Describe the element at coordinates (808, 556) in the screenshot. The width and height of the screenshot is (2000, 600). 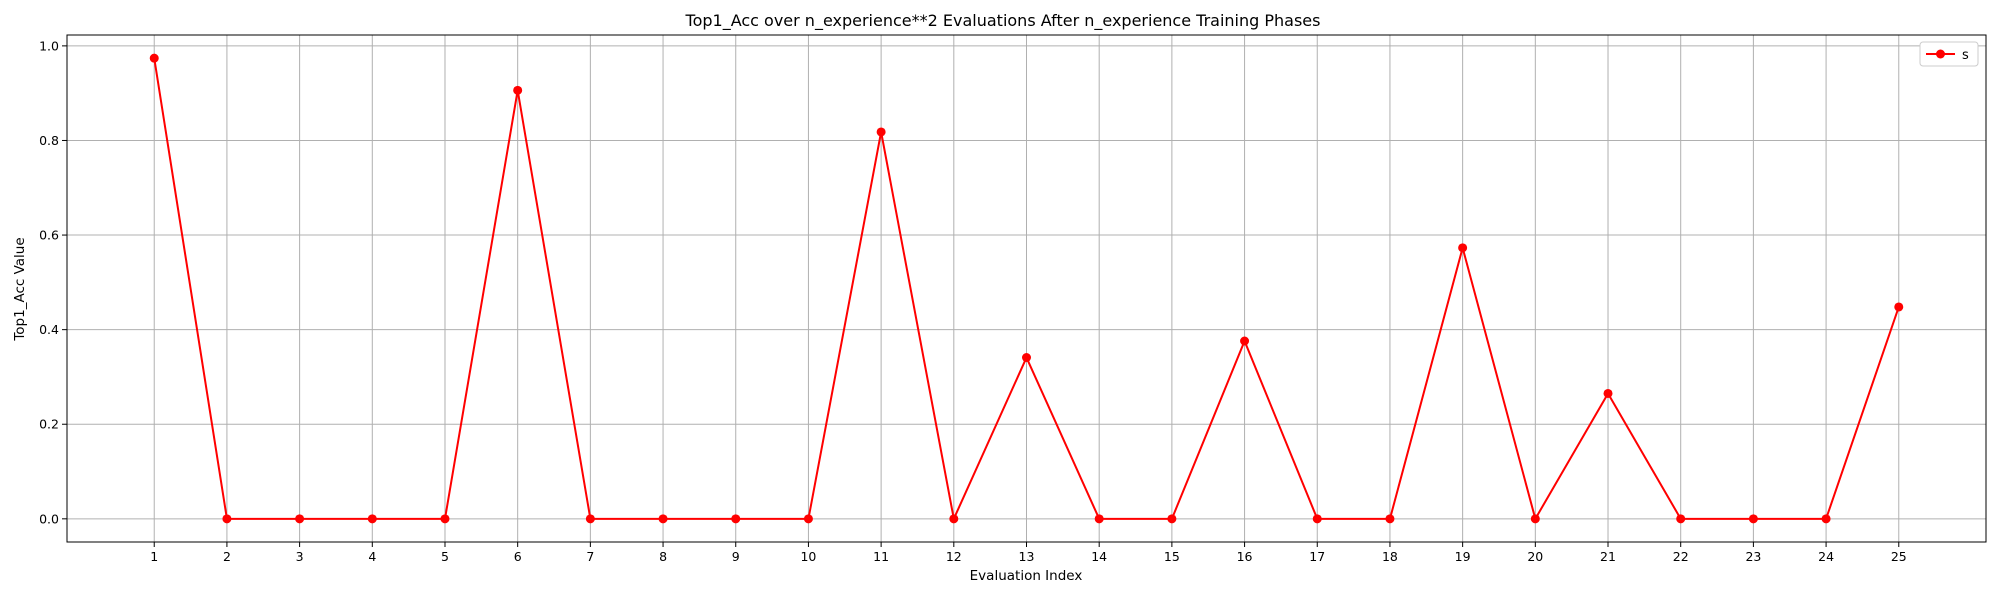
I see `x-tick-label: 10` at that location.